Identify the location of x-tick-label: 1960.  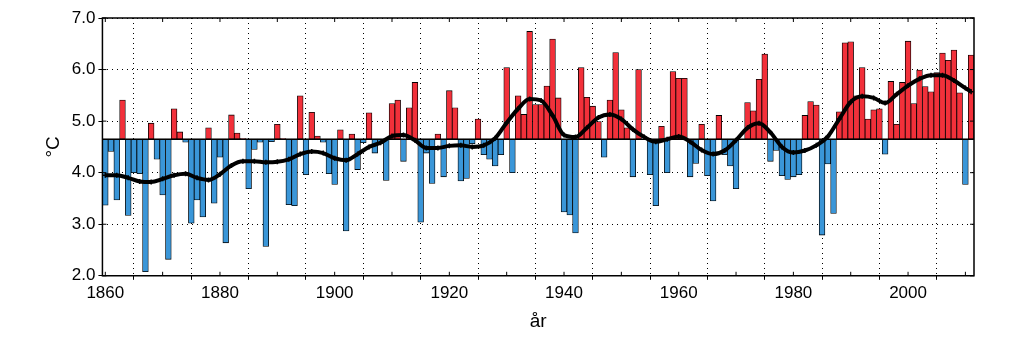
(678, 292).